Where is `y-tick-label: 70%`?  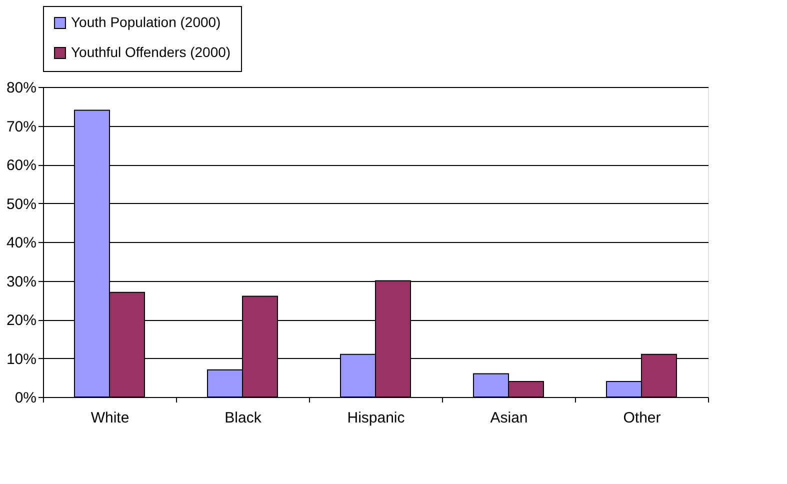
y-tick-label: 70% is located at coordinates (21, 127).